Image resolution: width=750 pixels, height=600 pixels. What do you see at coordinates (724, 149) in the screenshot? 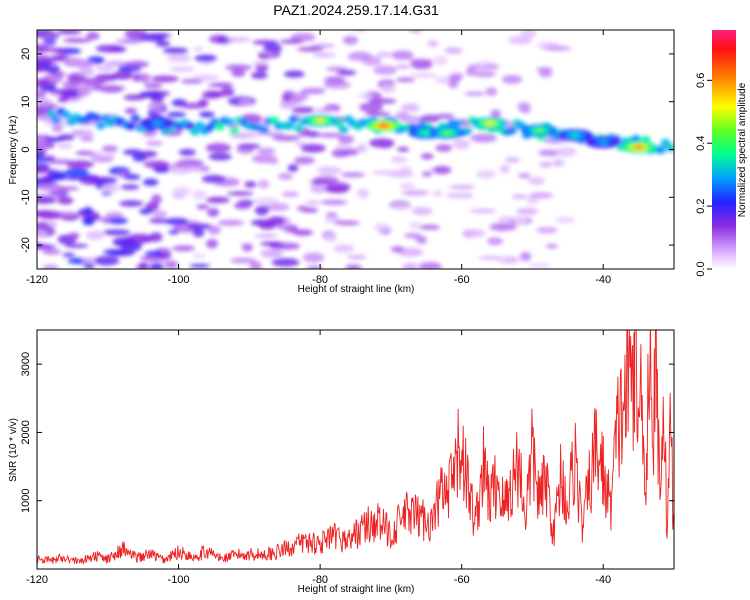
I see `colorbar-gradient` at bounding box center [724, 149].